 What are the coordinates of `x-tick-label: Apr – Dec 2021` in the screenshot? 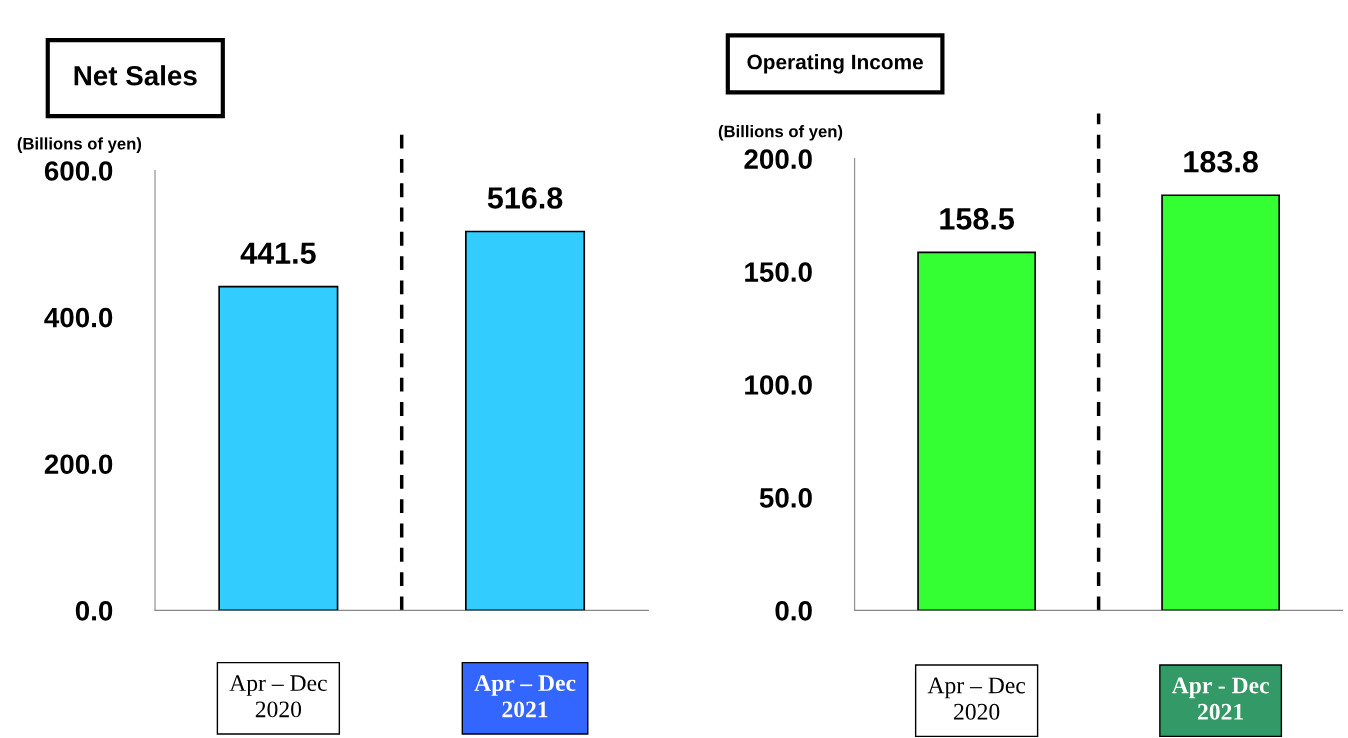 It's located at (525, 696).